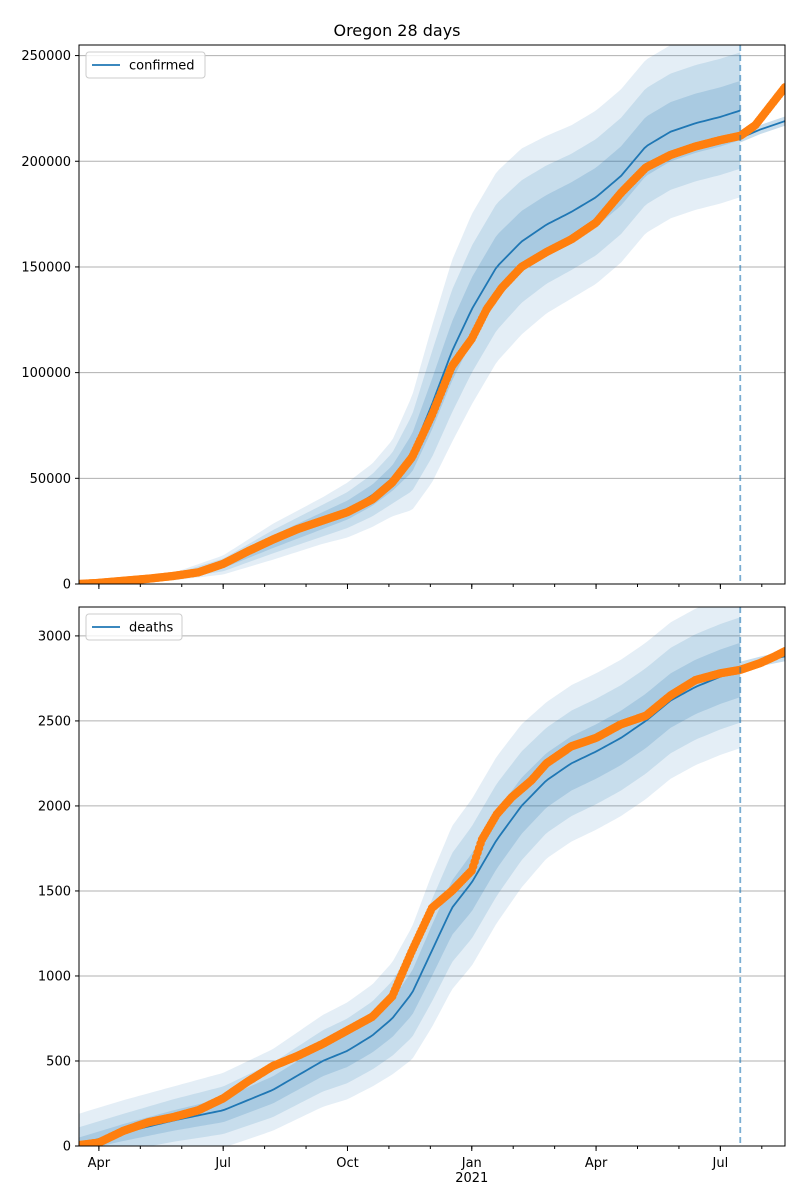 The height and width of the screenshot is (1200, 800). Describe the element at coordinates (471, 1163) in the screenshot. I see `x-tick-label: Jan` at that location.